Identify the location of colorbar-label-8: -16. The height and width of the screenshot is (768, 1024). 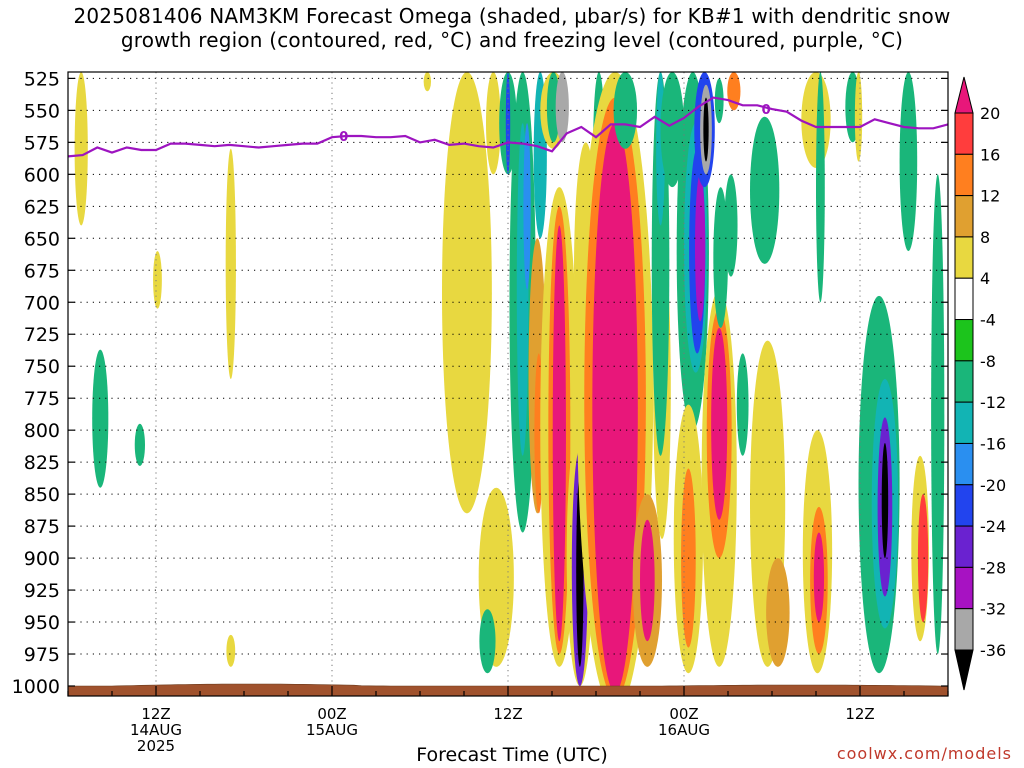
(993, 443).